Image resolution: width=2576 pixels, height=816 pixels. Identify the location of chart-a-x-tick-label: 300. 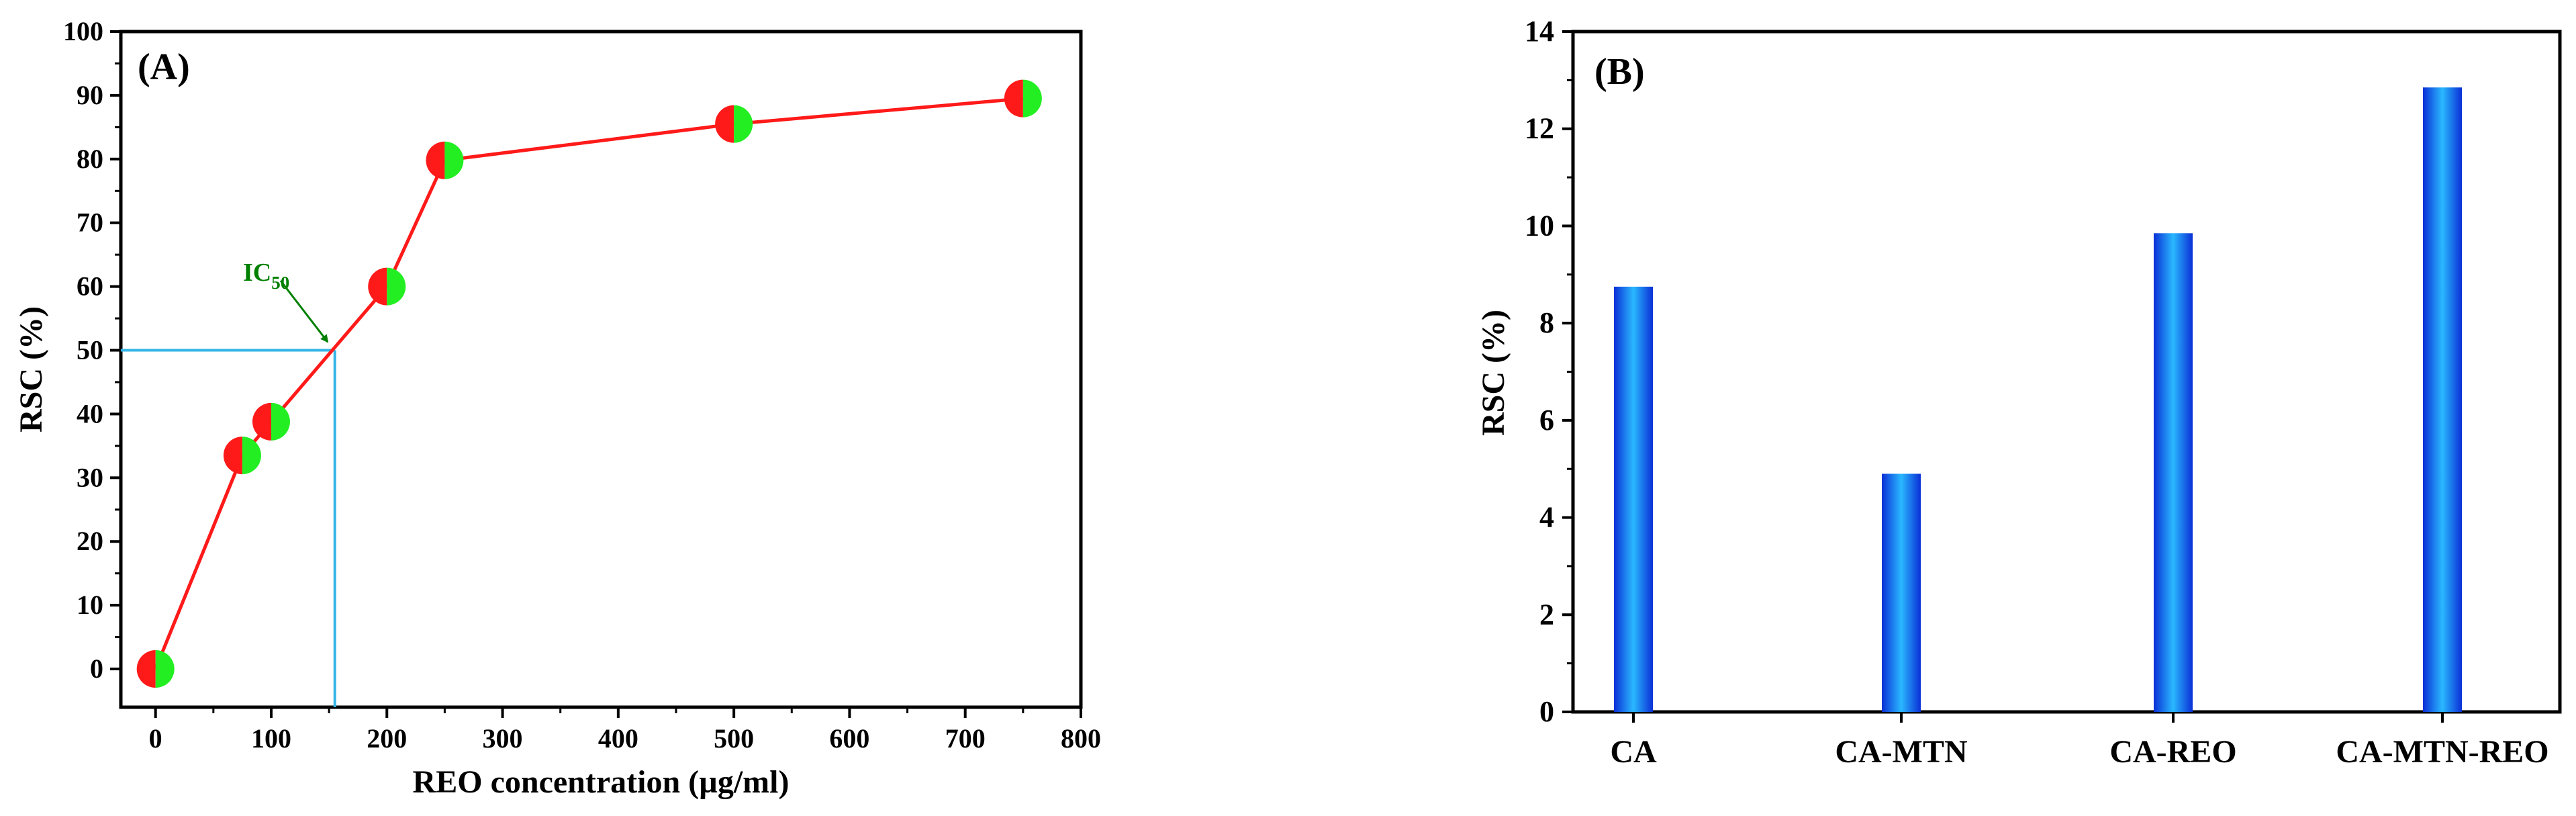
(503, 738).